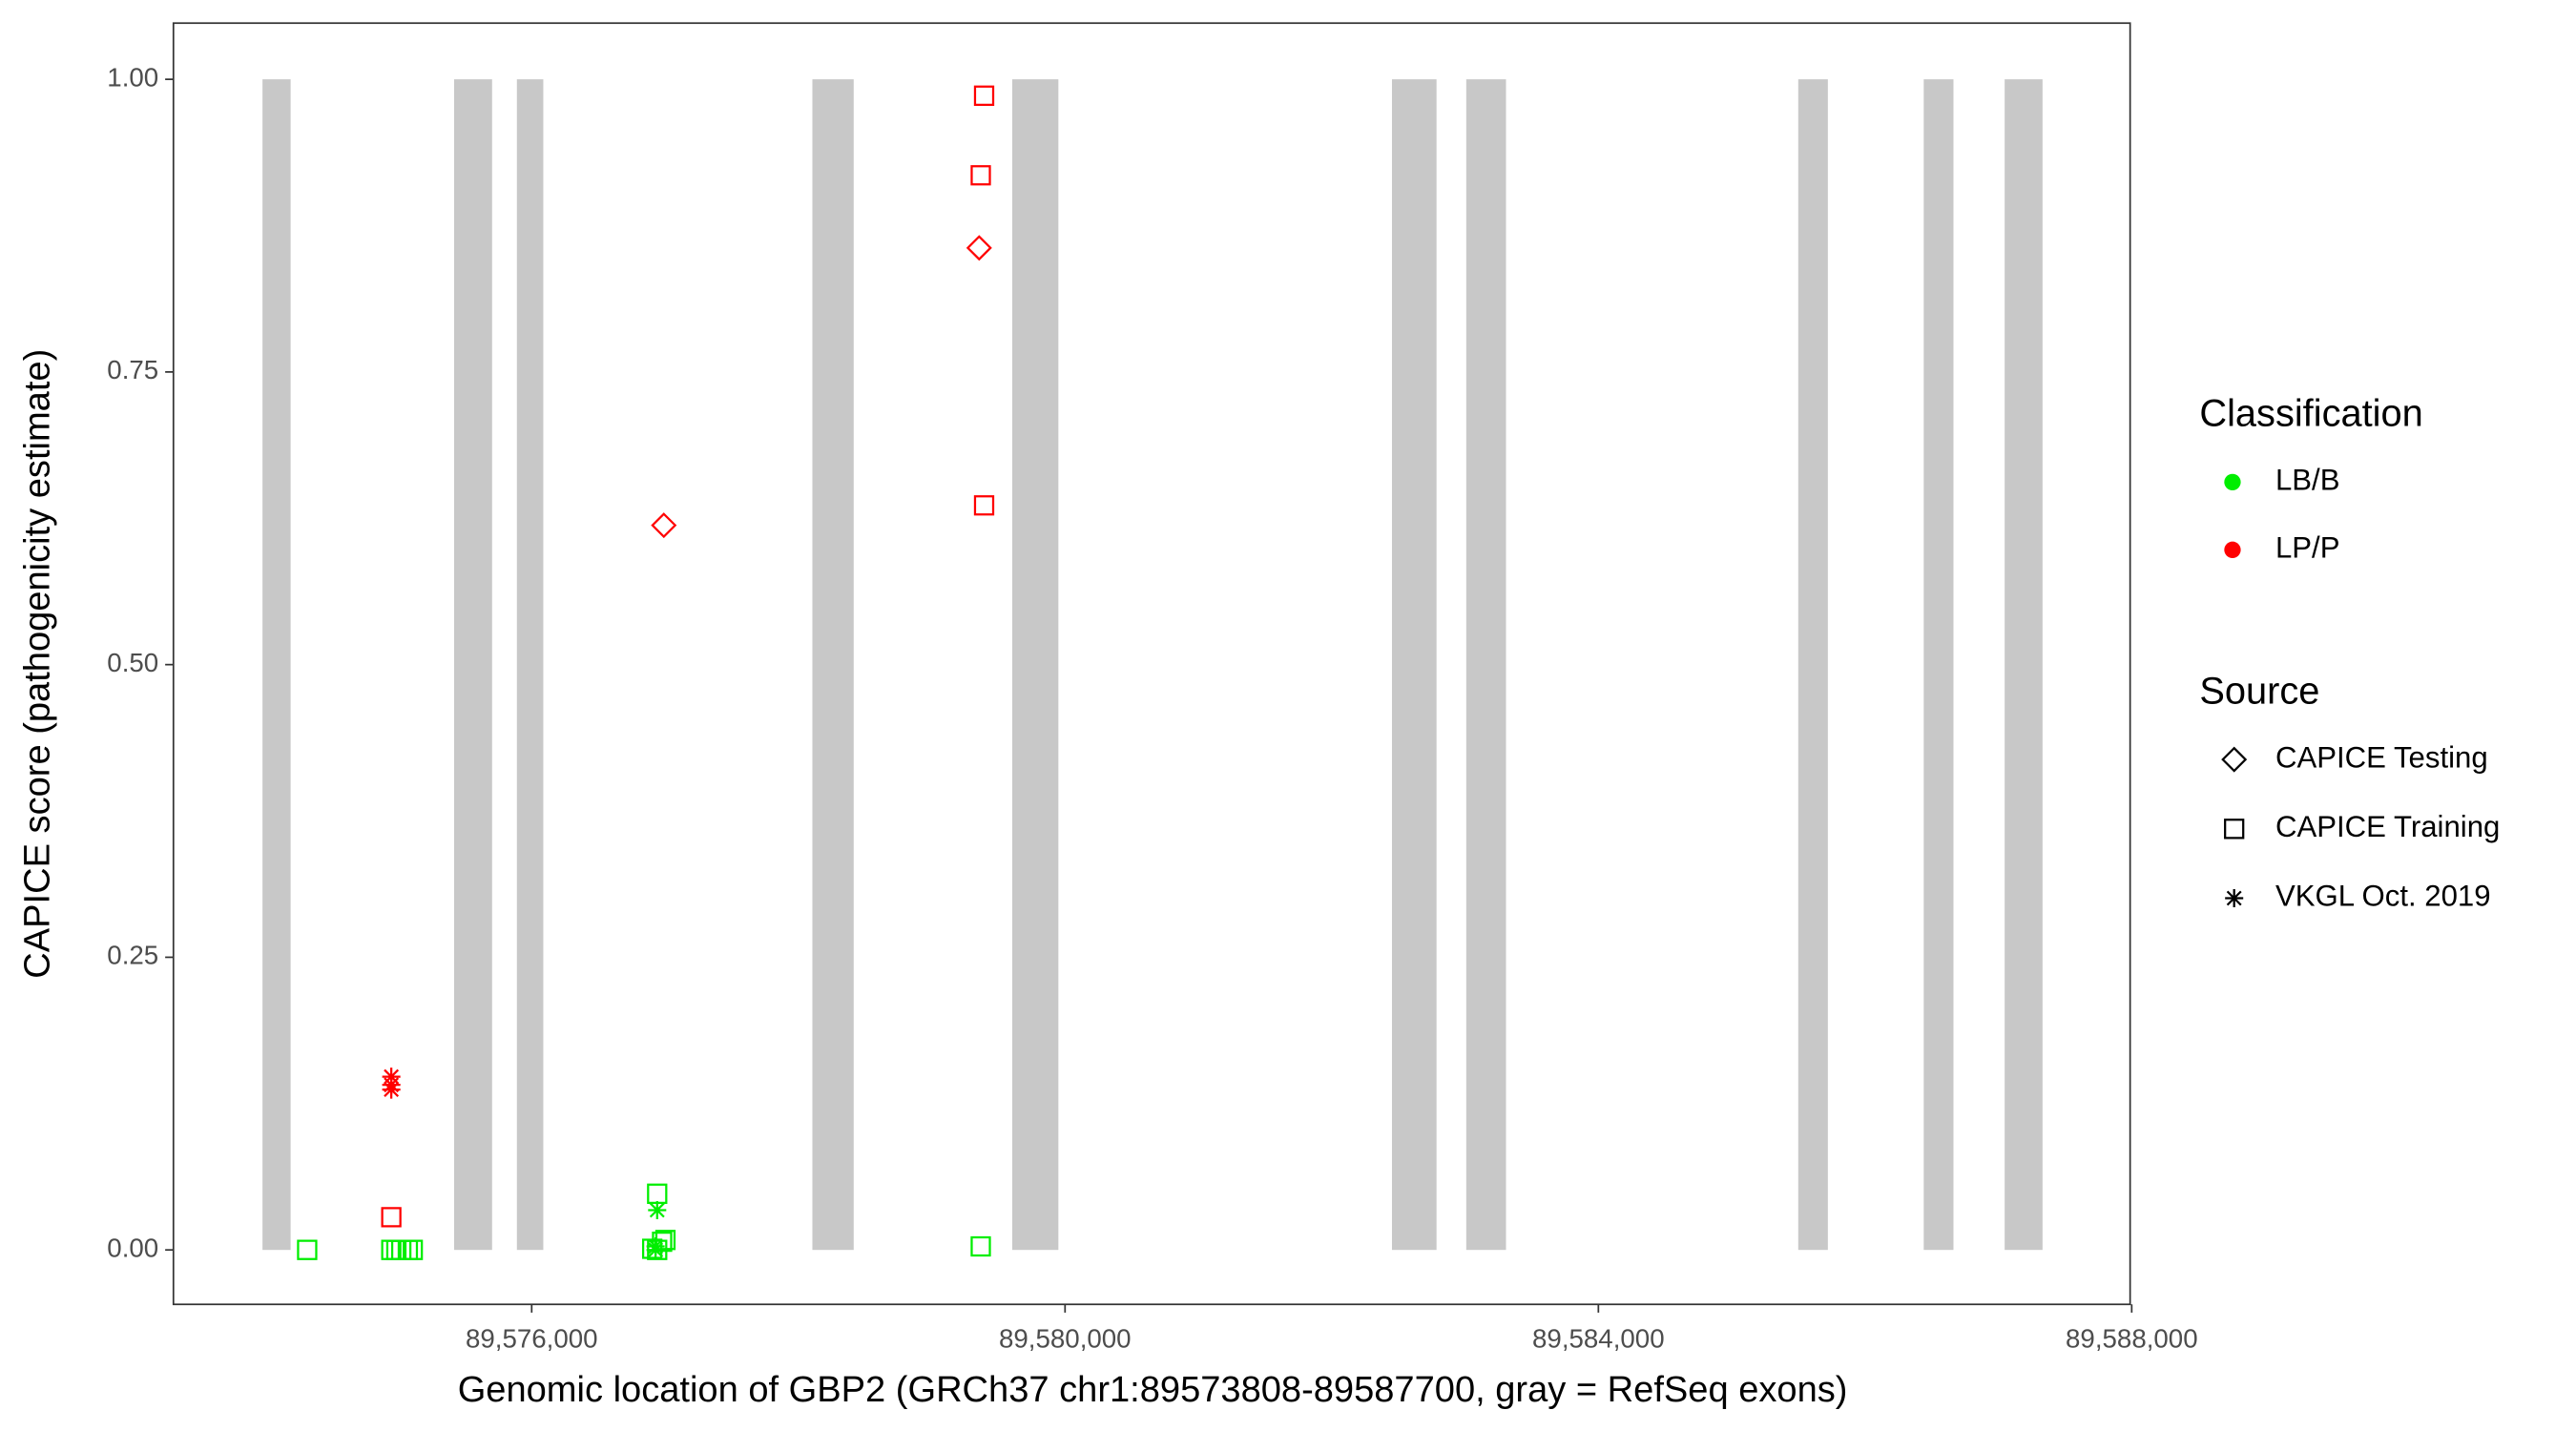 Image resolution: width=2576 pixels, height=1431 pixels. Describe the element at coordinates (2259, 691) in the screenshot. I see `legend-title: Source` at that location.